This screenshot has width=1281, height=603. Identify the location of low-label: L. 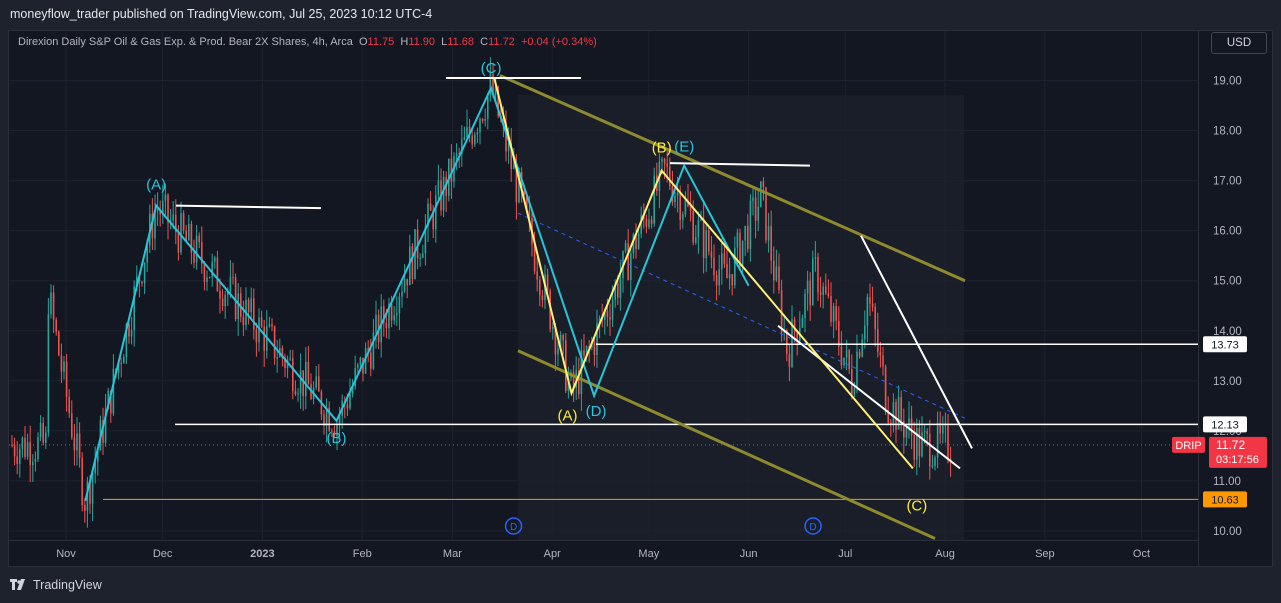
(444, 42).